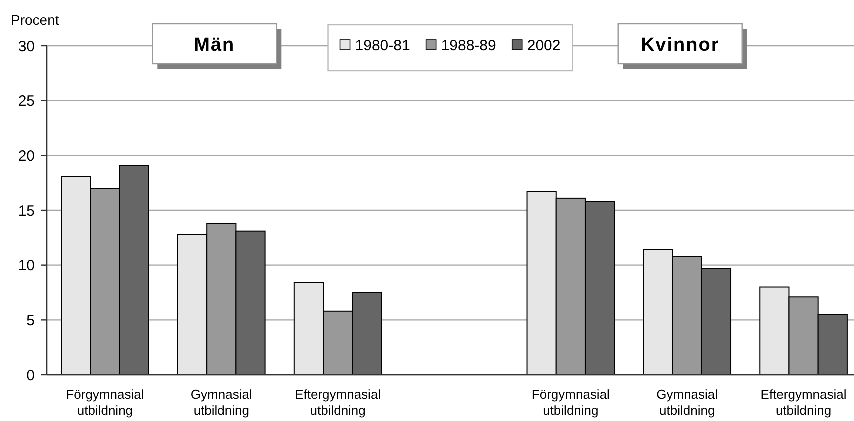 This screenshot has width=854, height=421. What do you see at coordinates (382, 45) in the screenshot?
I see `legend-label: 1980-81` at bounding box center [382, 45].